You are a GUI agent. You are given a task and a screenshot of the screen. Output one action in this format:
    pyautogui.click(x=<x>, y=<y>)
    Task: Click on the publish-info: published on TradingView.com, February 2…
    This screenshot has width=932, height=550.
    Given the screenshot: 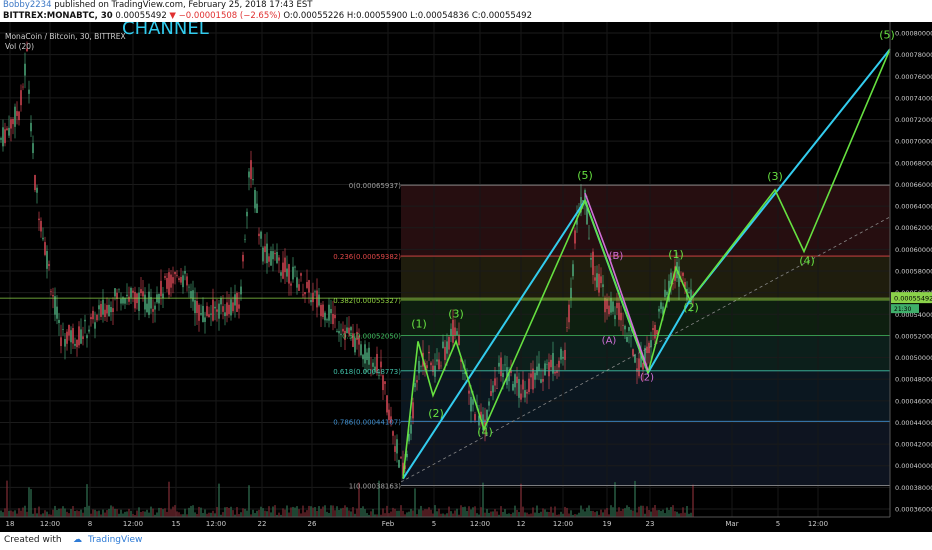 What is the action you would take?
    pyautogui.click(x=182, y=5)
    